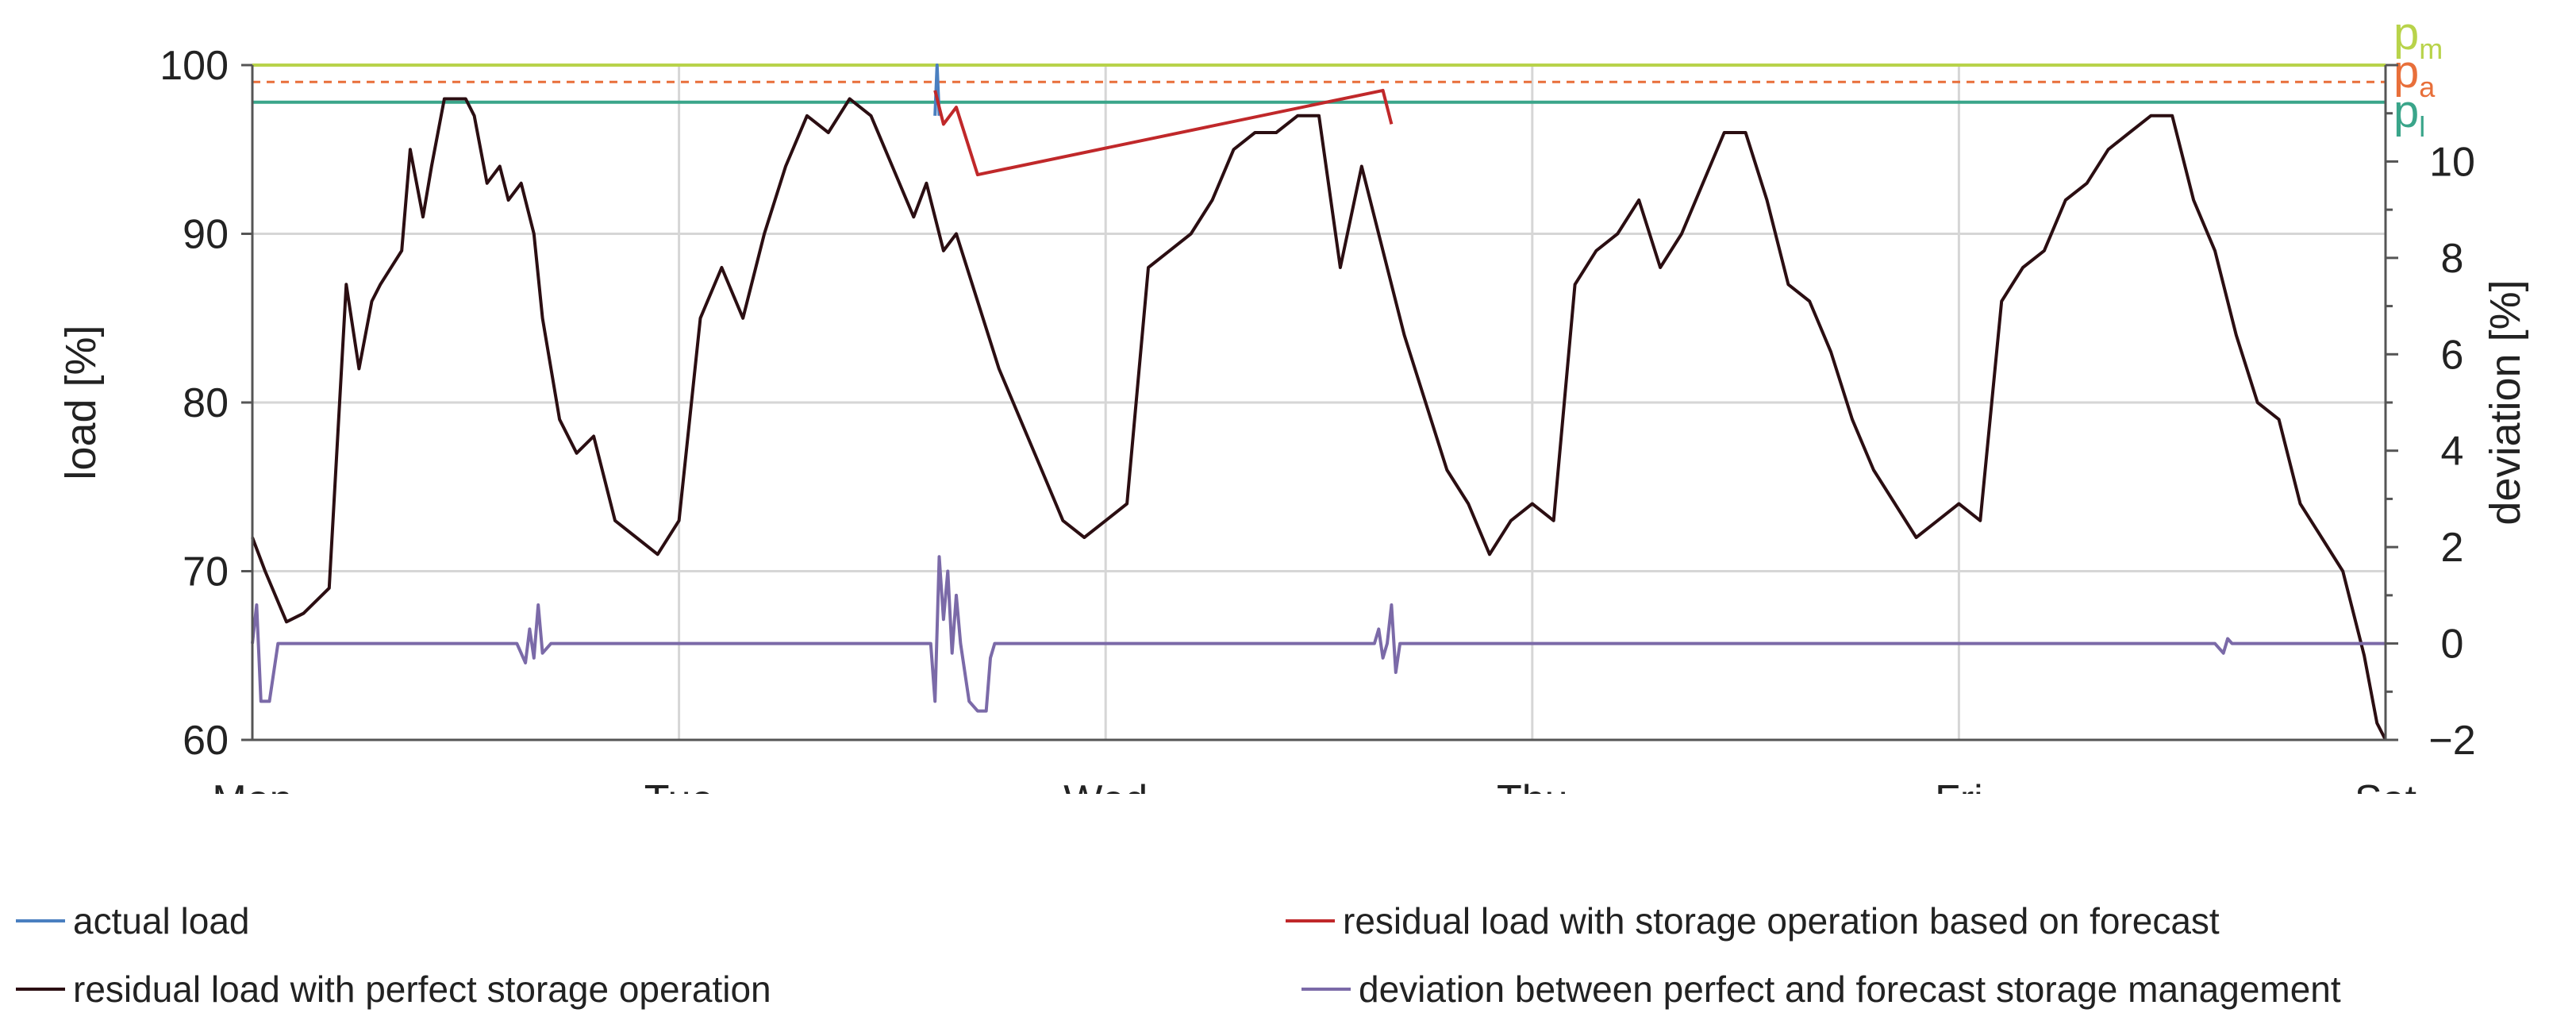  I want to click on y2-axis-title: deviation [%], so click(2505, 402).